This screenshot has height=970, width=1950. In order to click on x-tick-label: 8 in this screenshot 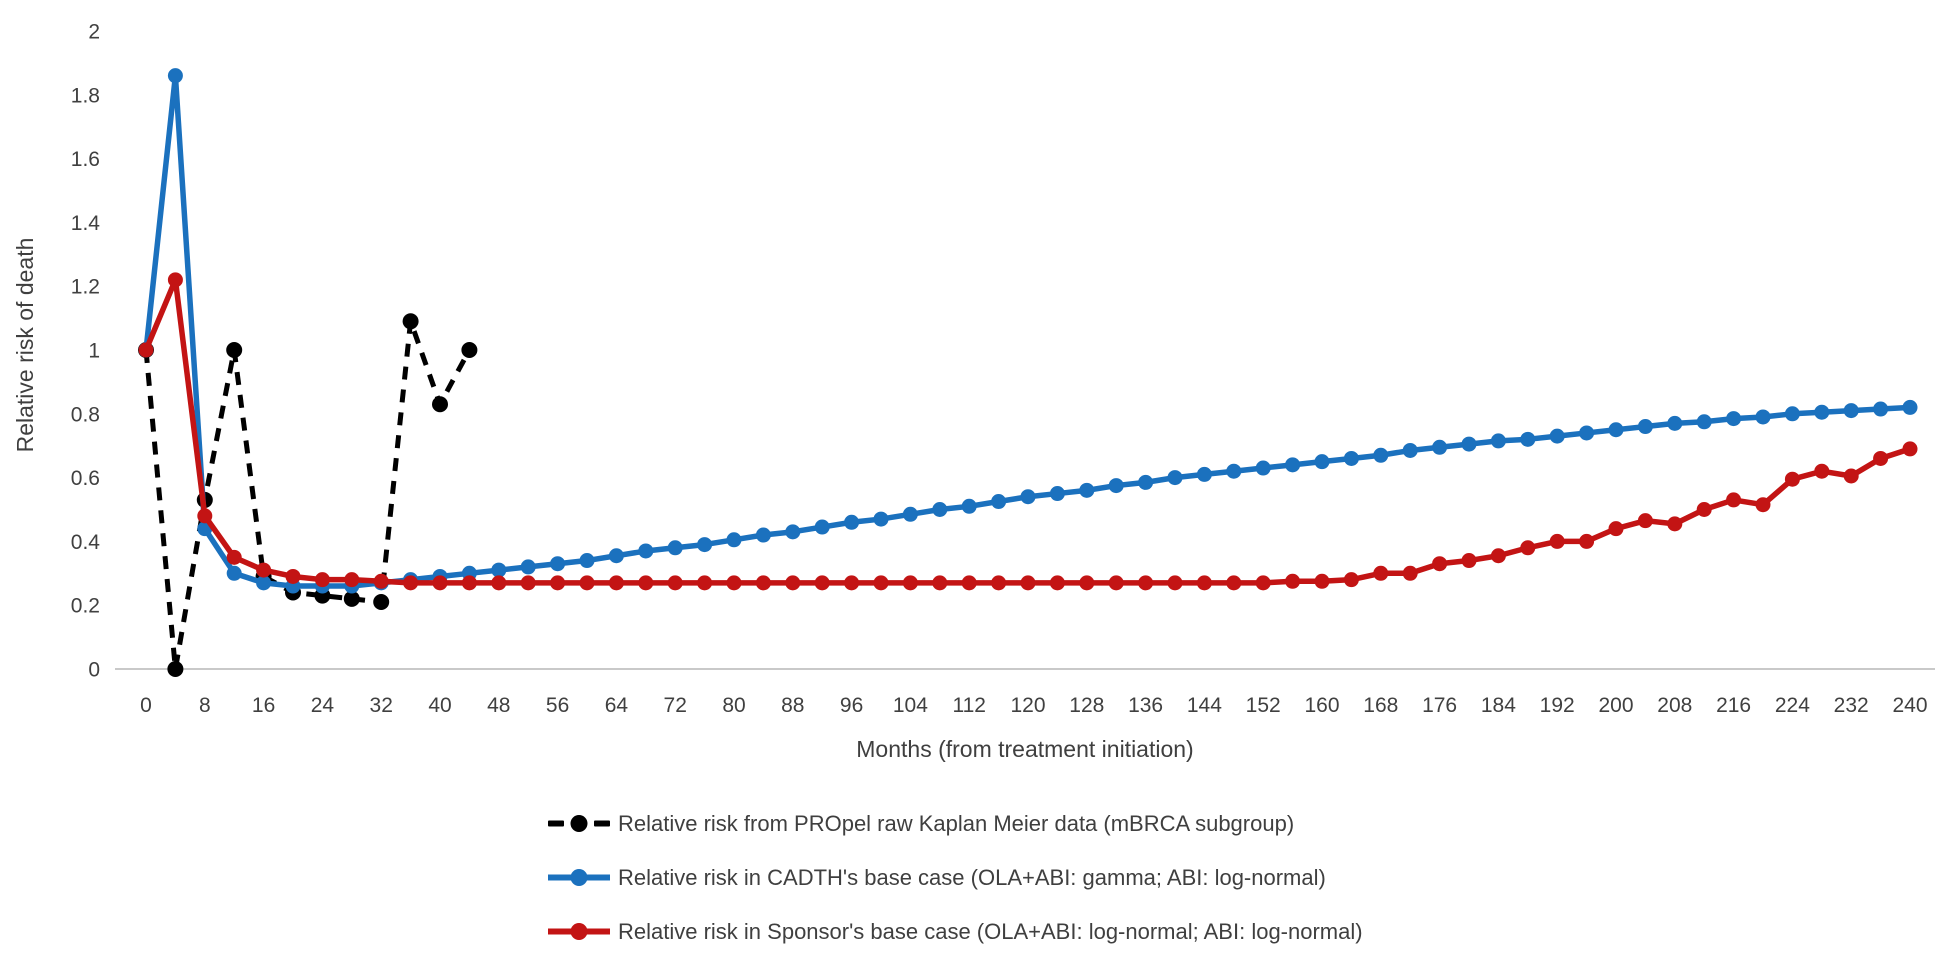, I will do `click(205, 705)`.